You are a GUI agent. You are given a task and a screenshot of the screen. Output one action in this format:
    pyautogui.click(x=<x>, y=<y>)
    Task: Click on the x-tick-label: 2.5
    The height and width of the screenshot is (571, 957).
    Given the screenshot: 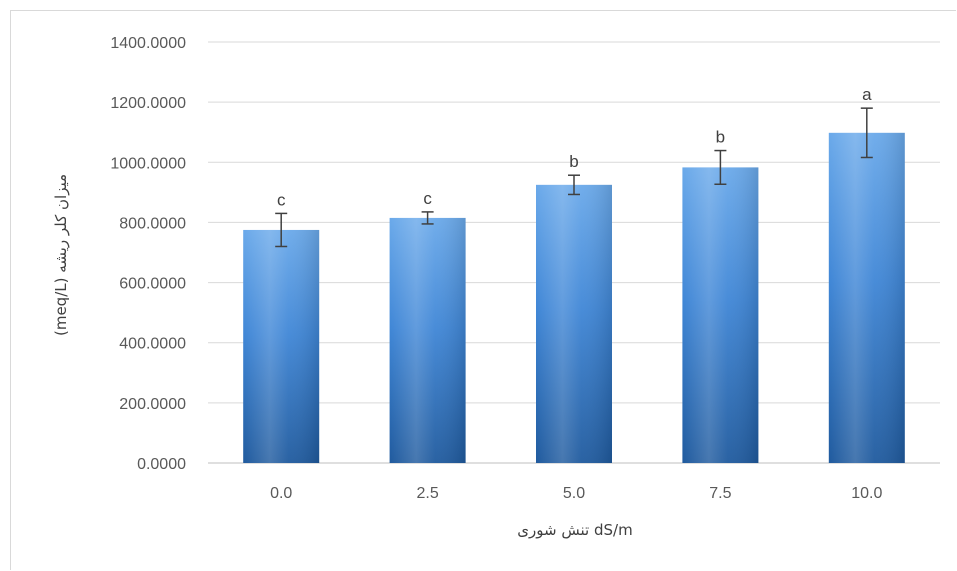 What is the action you would take?
    pyautogui.click(x=427, y=493)
    